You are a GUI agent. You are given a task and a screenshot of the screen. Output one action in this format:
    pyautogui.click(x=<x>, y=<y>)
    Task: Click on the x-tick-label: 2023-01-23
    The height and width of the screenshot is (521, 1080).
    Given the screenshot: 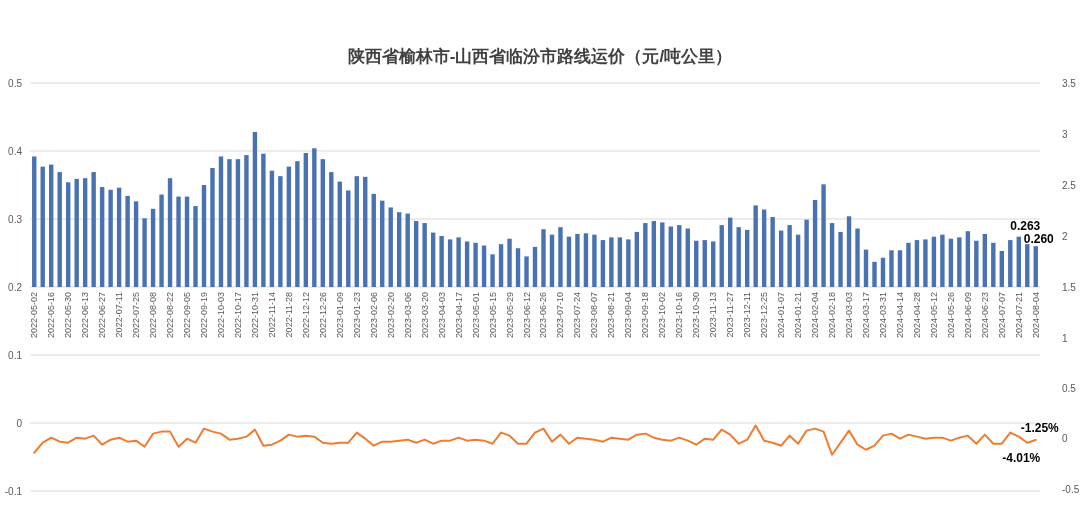 What is the action you would take?
    pyautogui.click(x=356, y=315)
    